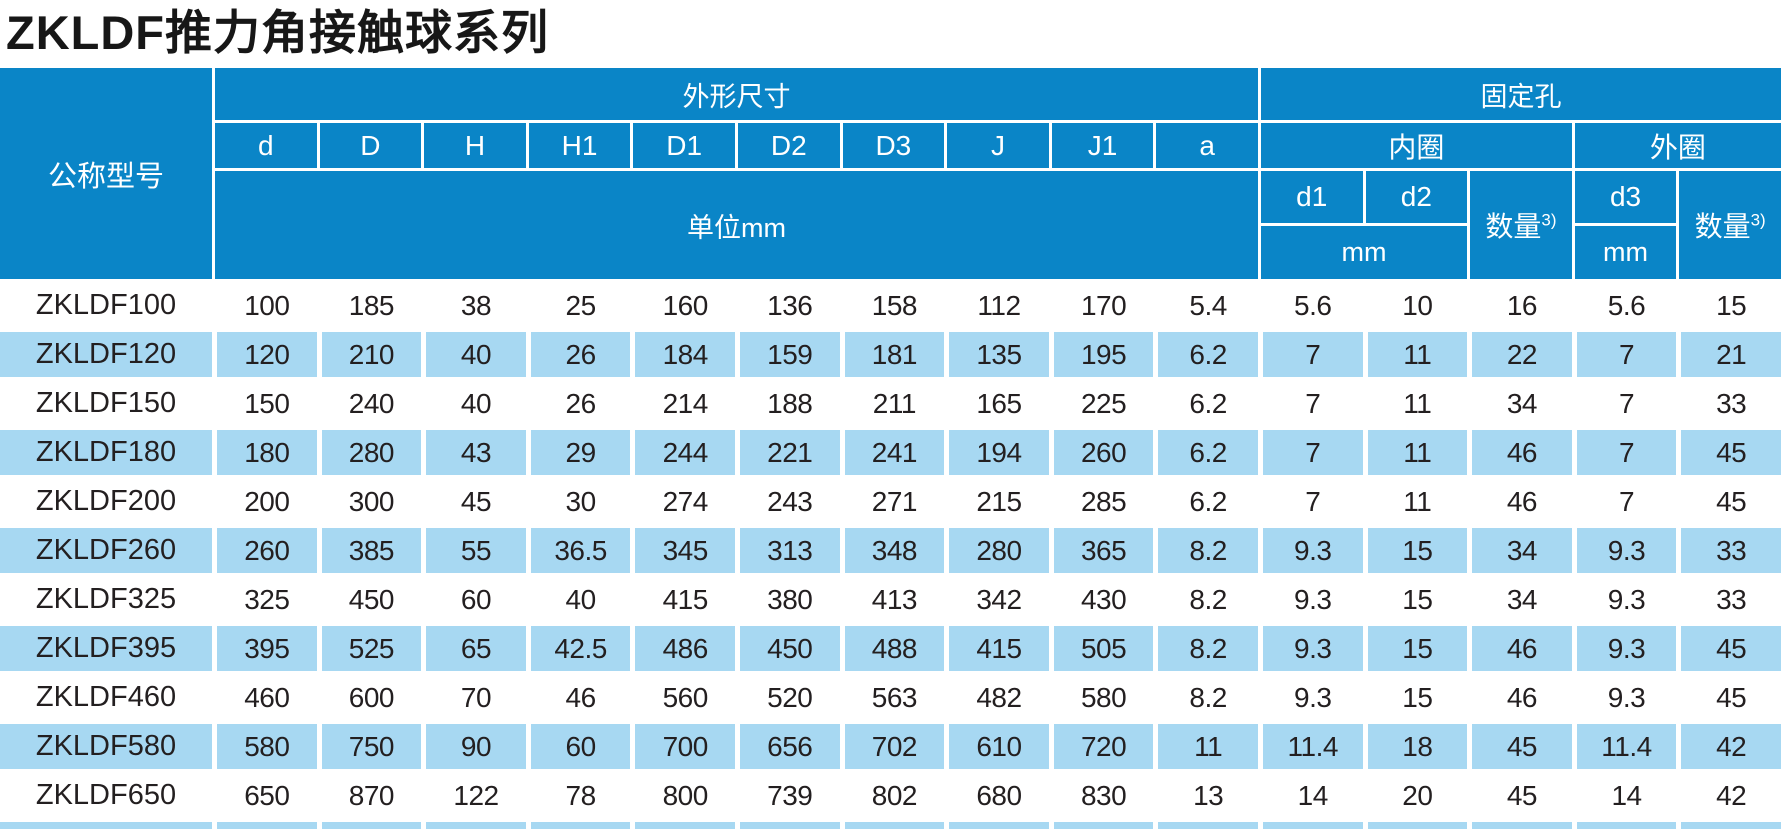 Image resolution: width=1781 pixels, height=829 pixels. Describe the element at coordinates (1205, 144) in the screenshot. I see `col-header-a: a` at that location.